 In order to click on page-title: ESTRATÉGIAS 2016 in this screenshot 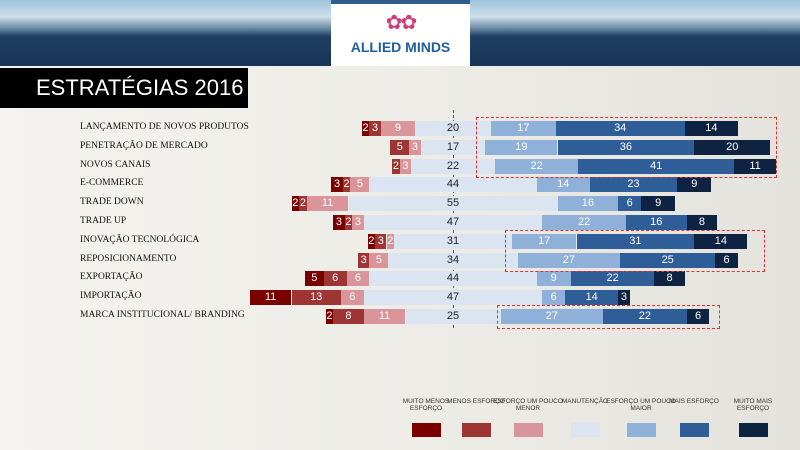, I will do `click(124, 88)`.